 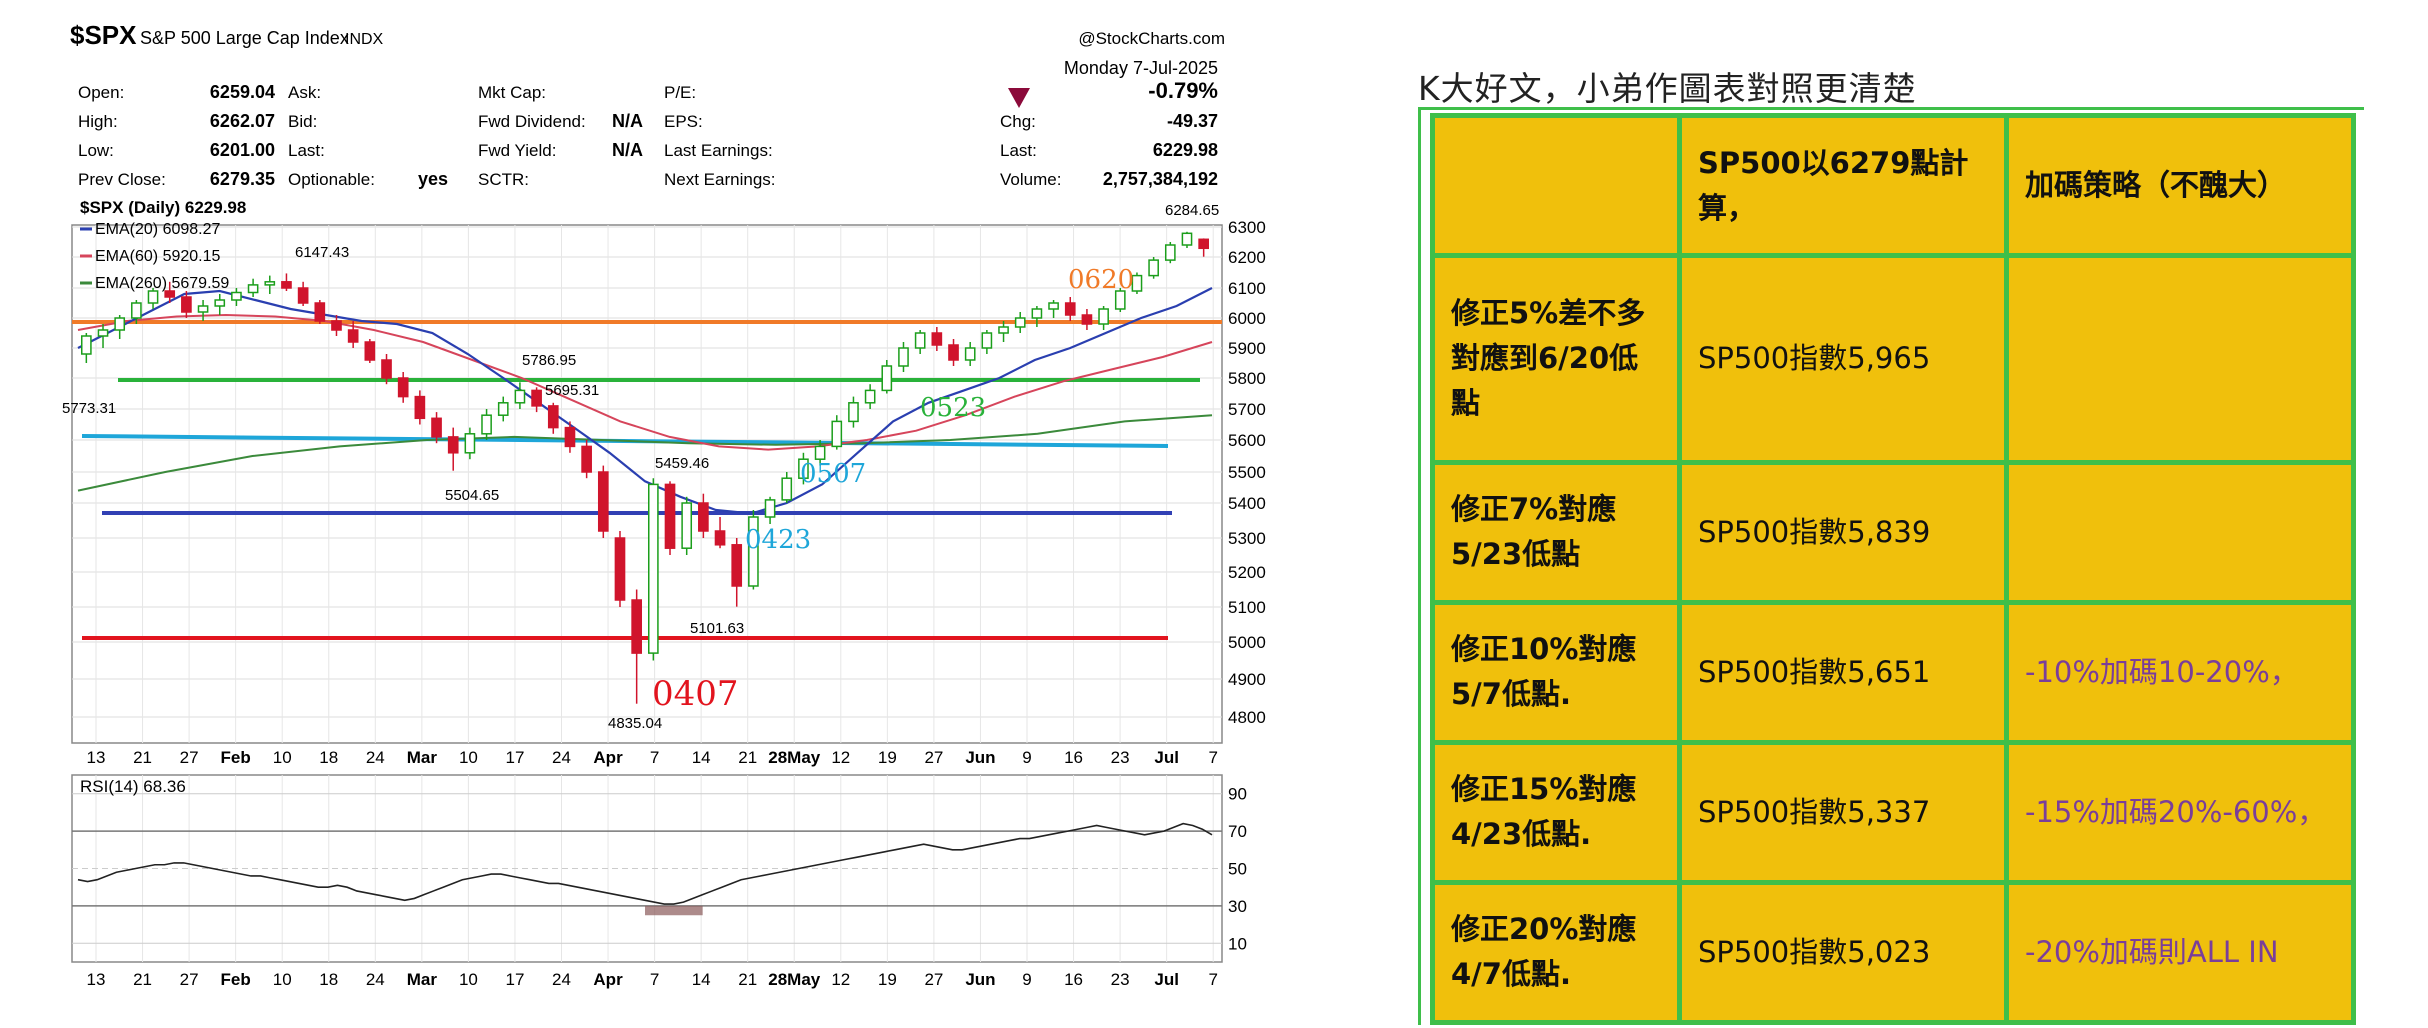 I want to click on table-cell: 修正20%對應4/7低點., so click(x=1556, y=952).